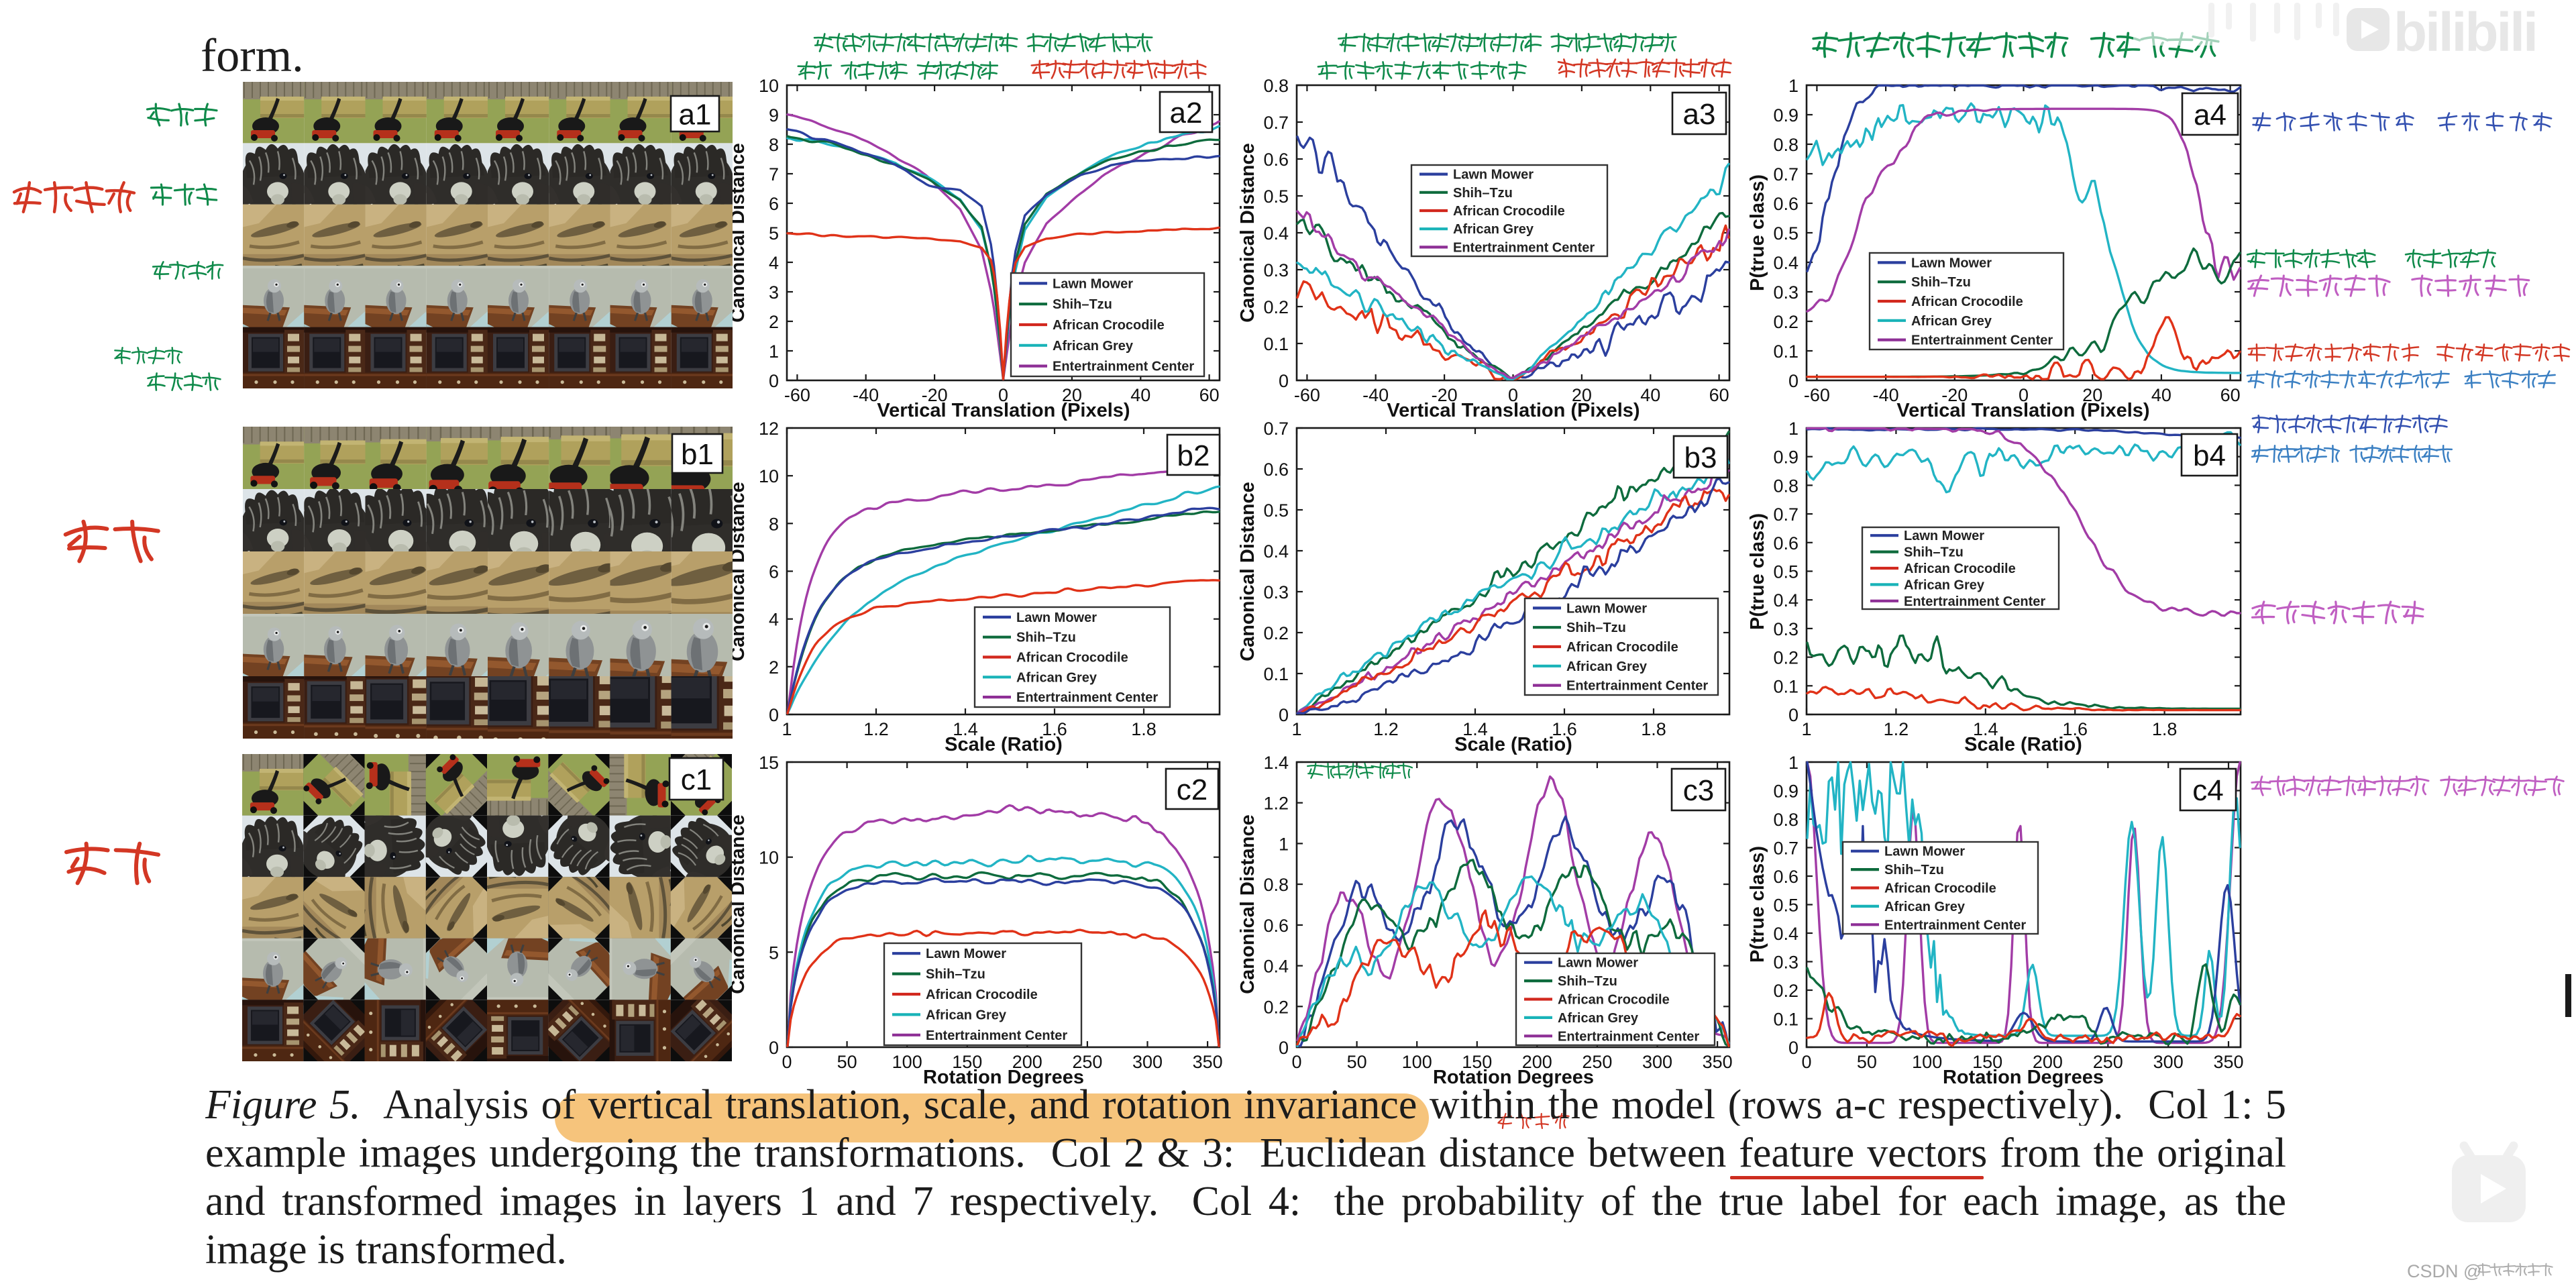 This screenshot has height=1284, width=2576. I want to click on svg-text: Rotation Degrees, so click(1003, 1077).